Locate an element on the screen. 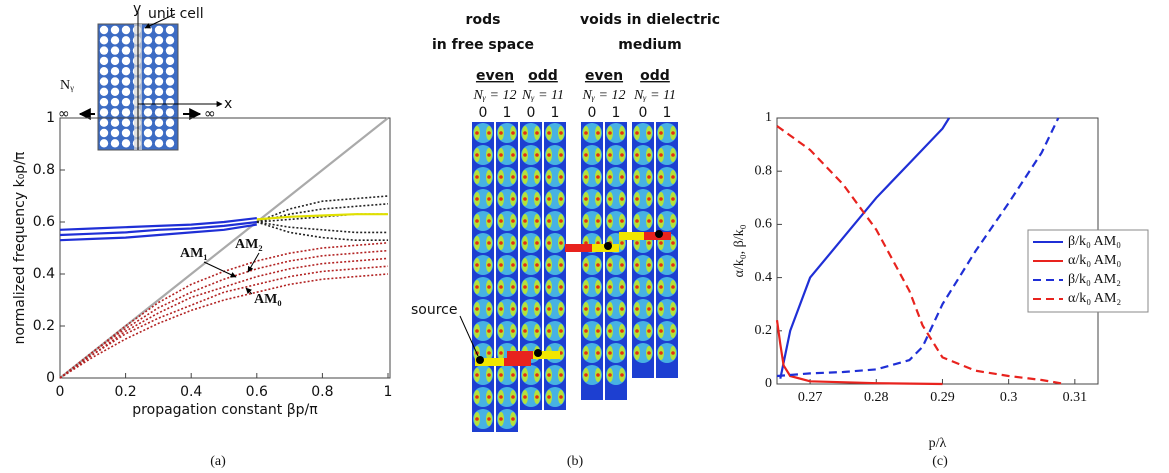  y-tick-label: 1 is located at coordinates (50, 118).